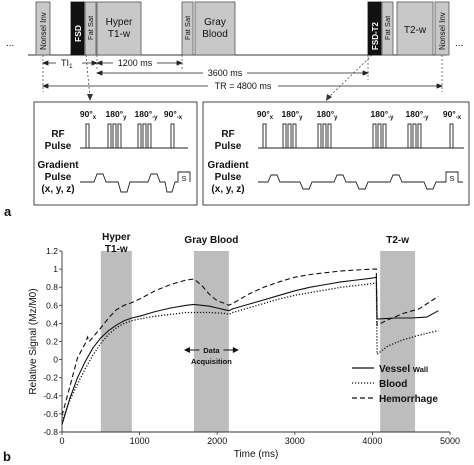 The height and width of the screenshot is (465, 474). I want to click on x-tick-label-3: 3000, so click(295, 441).